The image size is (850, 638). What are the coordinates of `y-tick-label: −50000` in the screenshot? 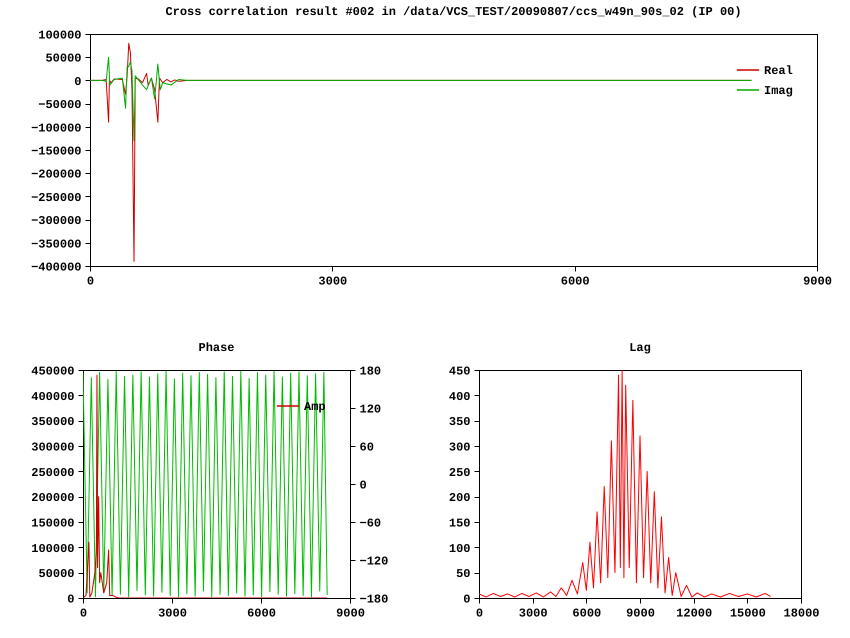 It's located at (60, 105).